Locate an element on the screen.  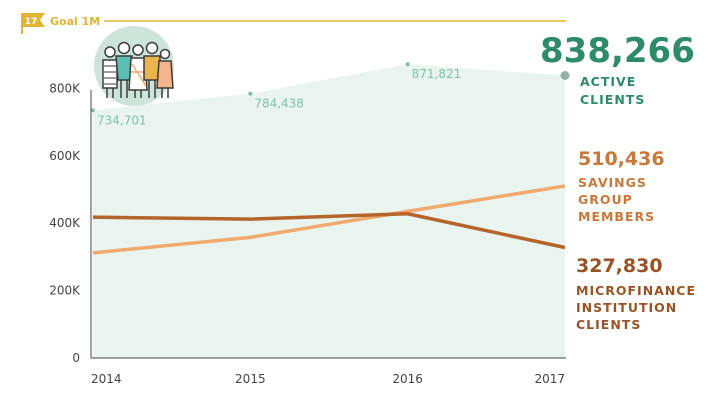
callout-mfi-value: 327,830 is located at coordinates (619, 266).